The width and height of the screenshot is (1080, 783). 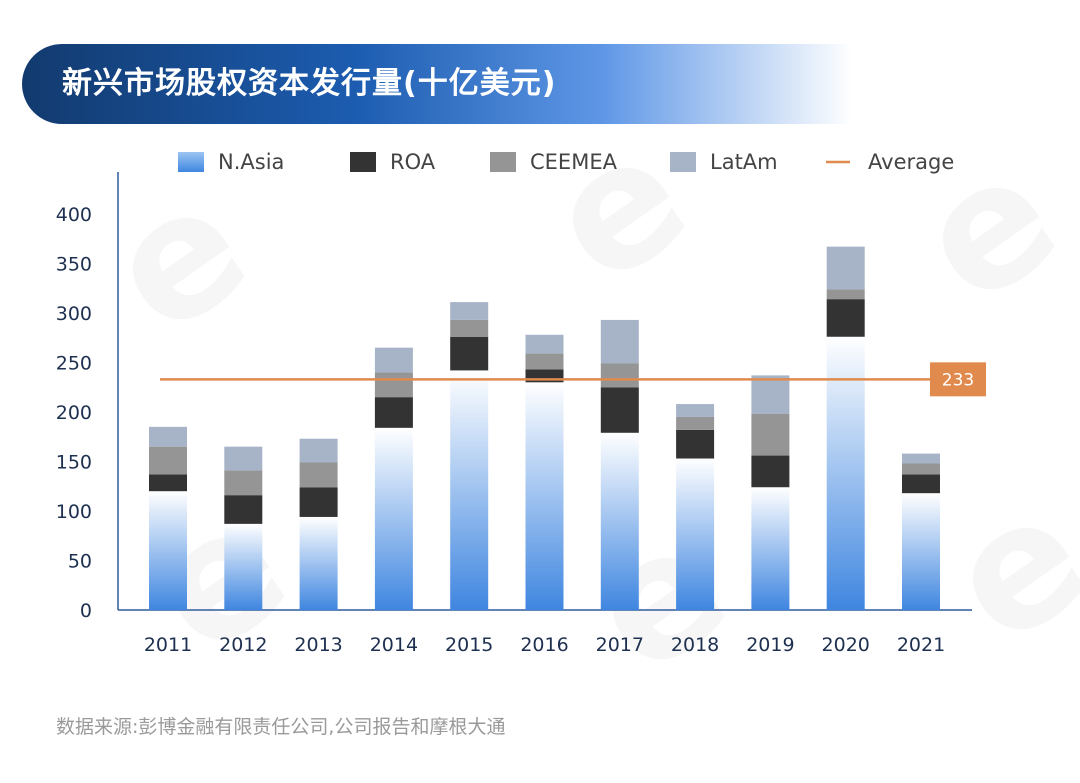 What do you see at coordinates (394, 645) in the screenshot?
I see `x-tick-label: 2014` at bounding box center [394, 645].